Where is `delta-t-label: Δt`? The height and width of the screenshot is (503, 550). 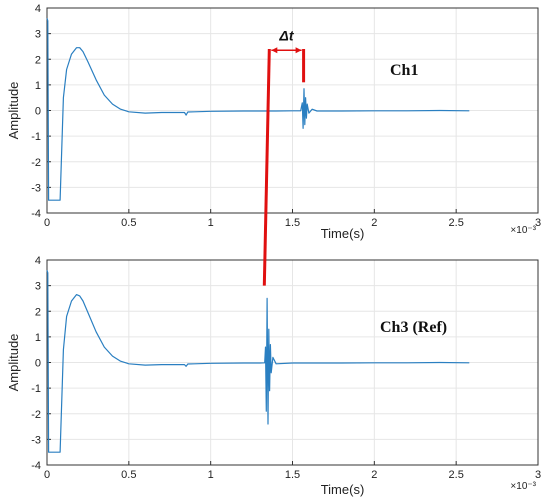 delta-t-label: Δt is located at coordinates (286, 35).